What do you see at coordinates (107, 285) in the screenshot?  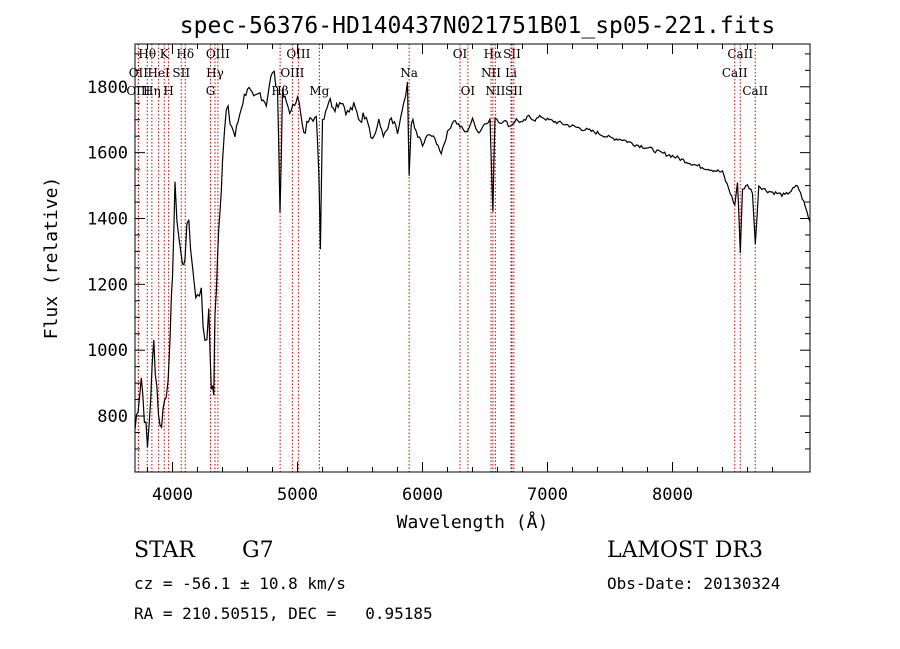 I see `y-tick-label: 1200` at bounding box center [107, 285].